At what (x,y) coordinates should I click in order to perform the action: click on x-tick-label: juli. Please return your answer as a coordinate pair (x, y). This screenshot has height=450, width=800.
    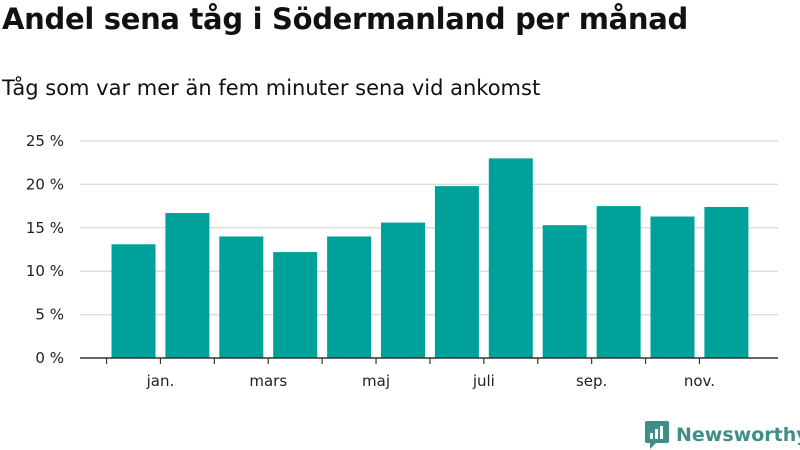
    Looking at the image, I should click on (483, 381).